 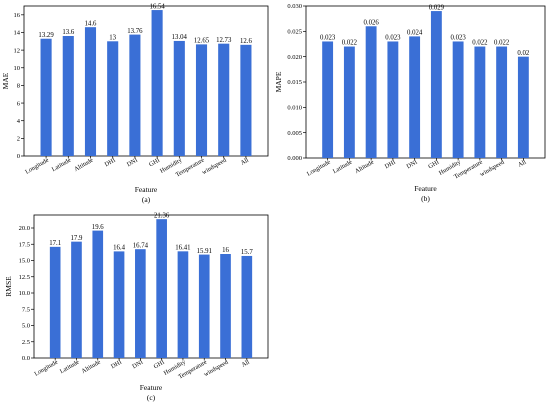 What do you see at coordinates (17, 68) in the screenshot?
I see `y-tick-label: 10` at bounding box center [17, 68].